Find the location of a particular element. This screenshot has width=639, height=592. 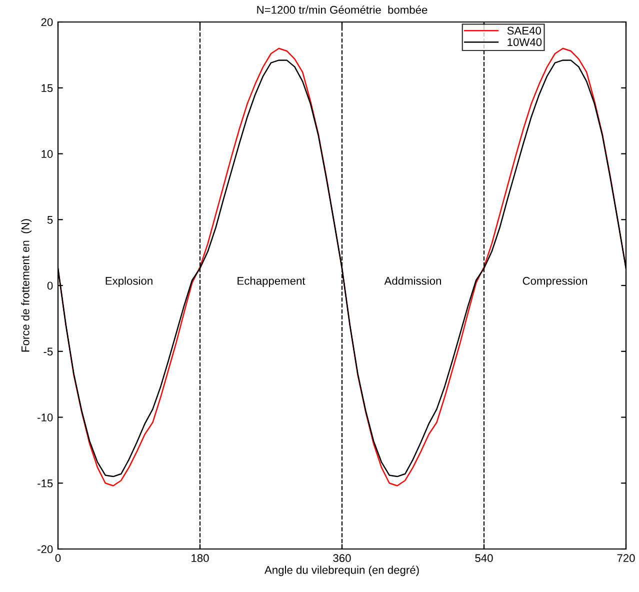

x-tick-label: 540 is located at coordinates (484, 558).